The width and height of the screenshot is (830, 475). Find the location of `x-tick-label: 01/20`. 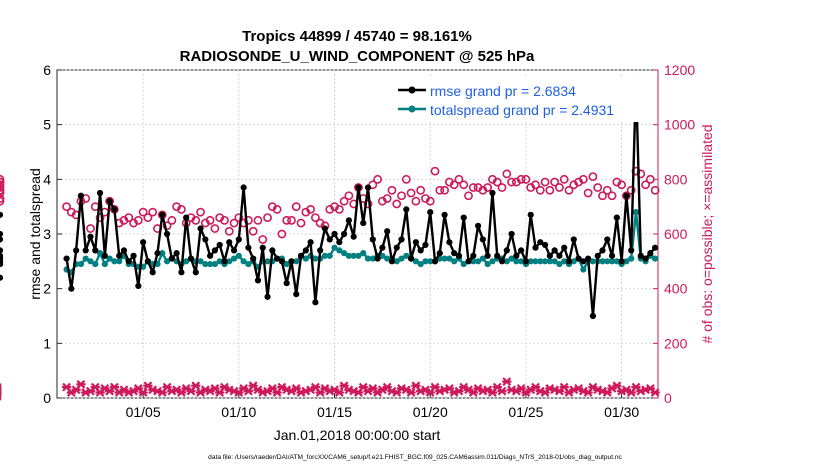

x-tick-label: 01/20 is located at coordinates (430, 412).